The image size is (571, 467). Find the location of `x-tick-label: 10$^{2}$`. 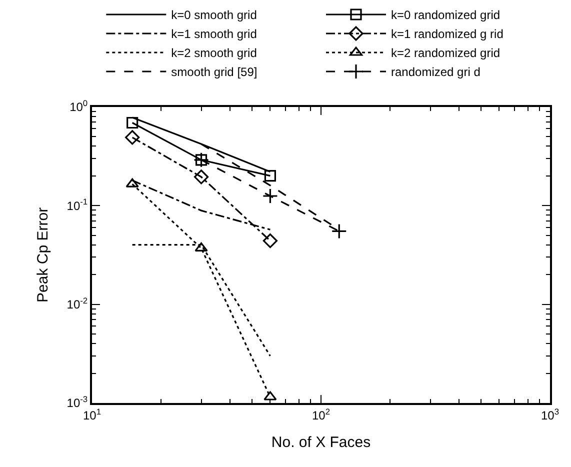

x-tick-label: 10$^{2}$ is located at coordinates (321, 414).